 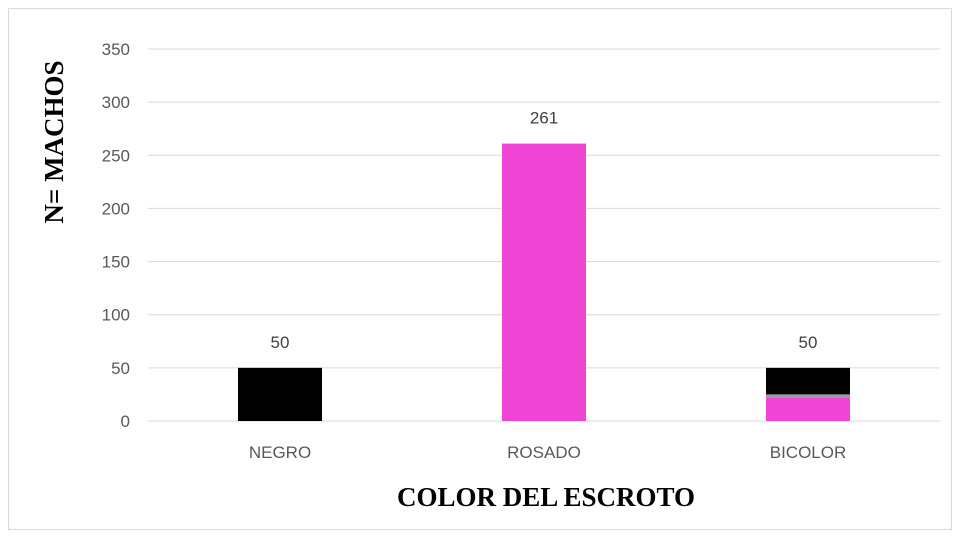 I want to click on bar-bicolor-top, so click(x=808, y=381).